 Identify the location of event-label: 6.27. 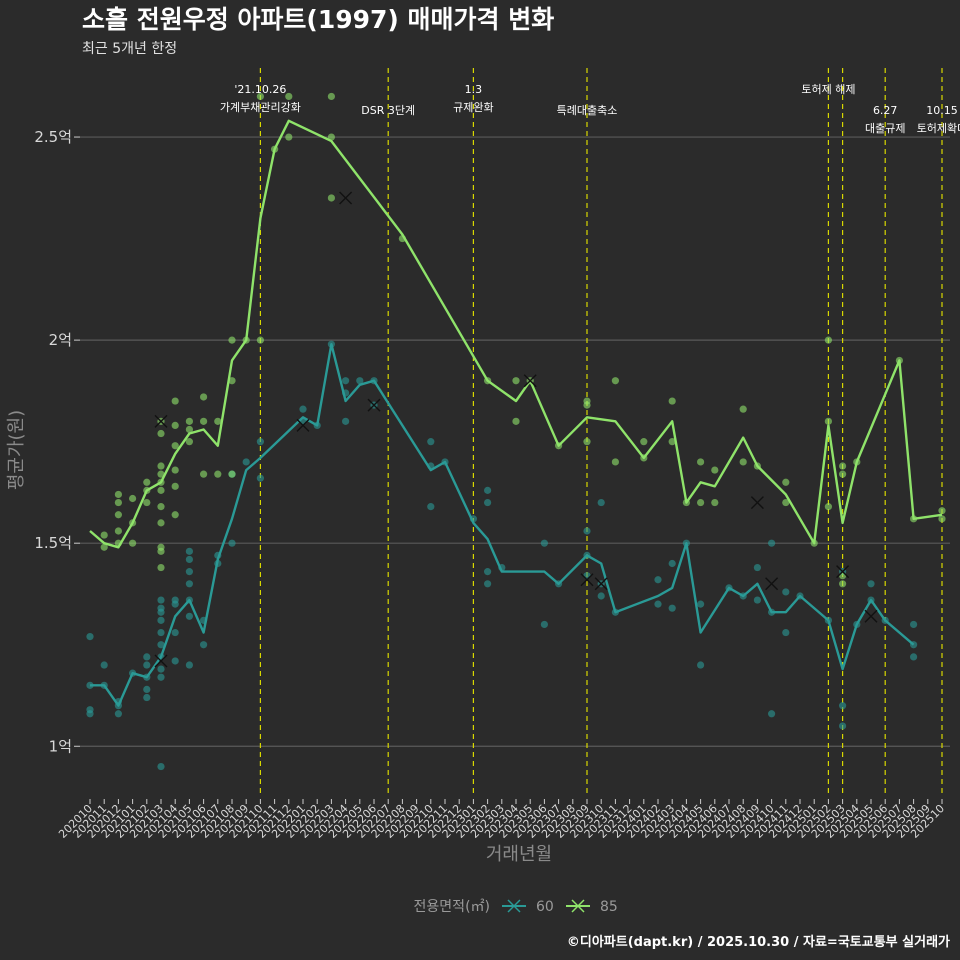
(885, 110).